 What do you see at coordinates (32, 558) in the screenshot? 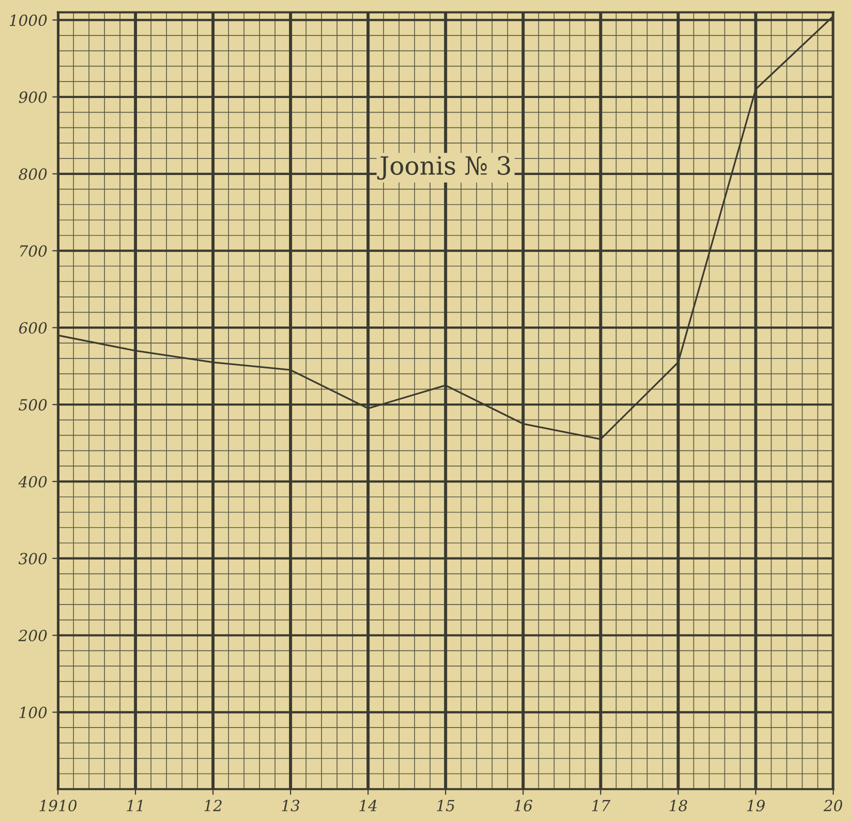
I see `y-tick-label: 300` at bounding box center [32, 558].